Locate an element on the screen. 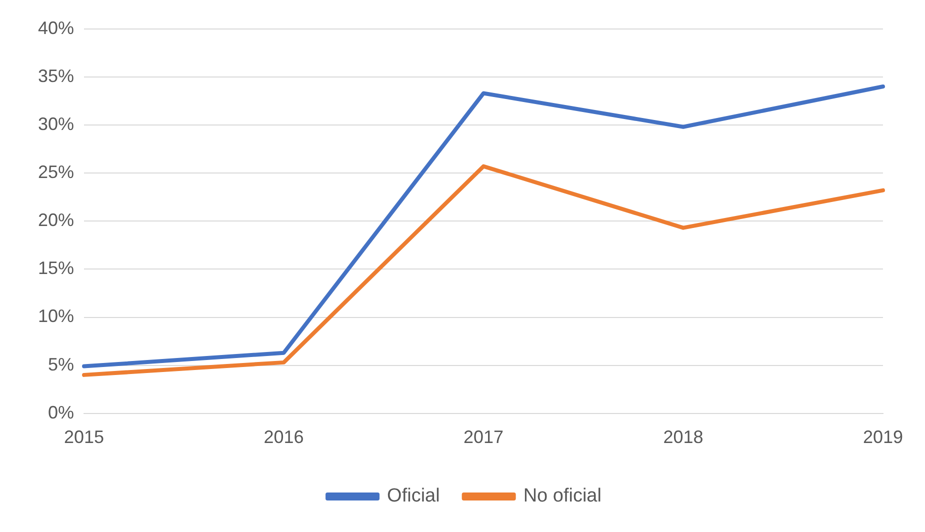  y-tick-label: 0% is located at coordinates (61, 412).